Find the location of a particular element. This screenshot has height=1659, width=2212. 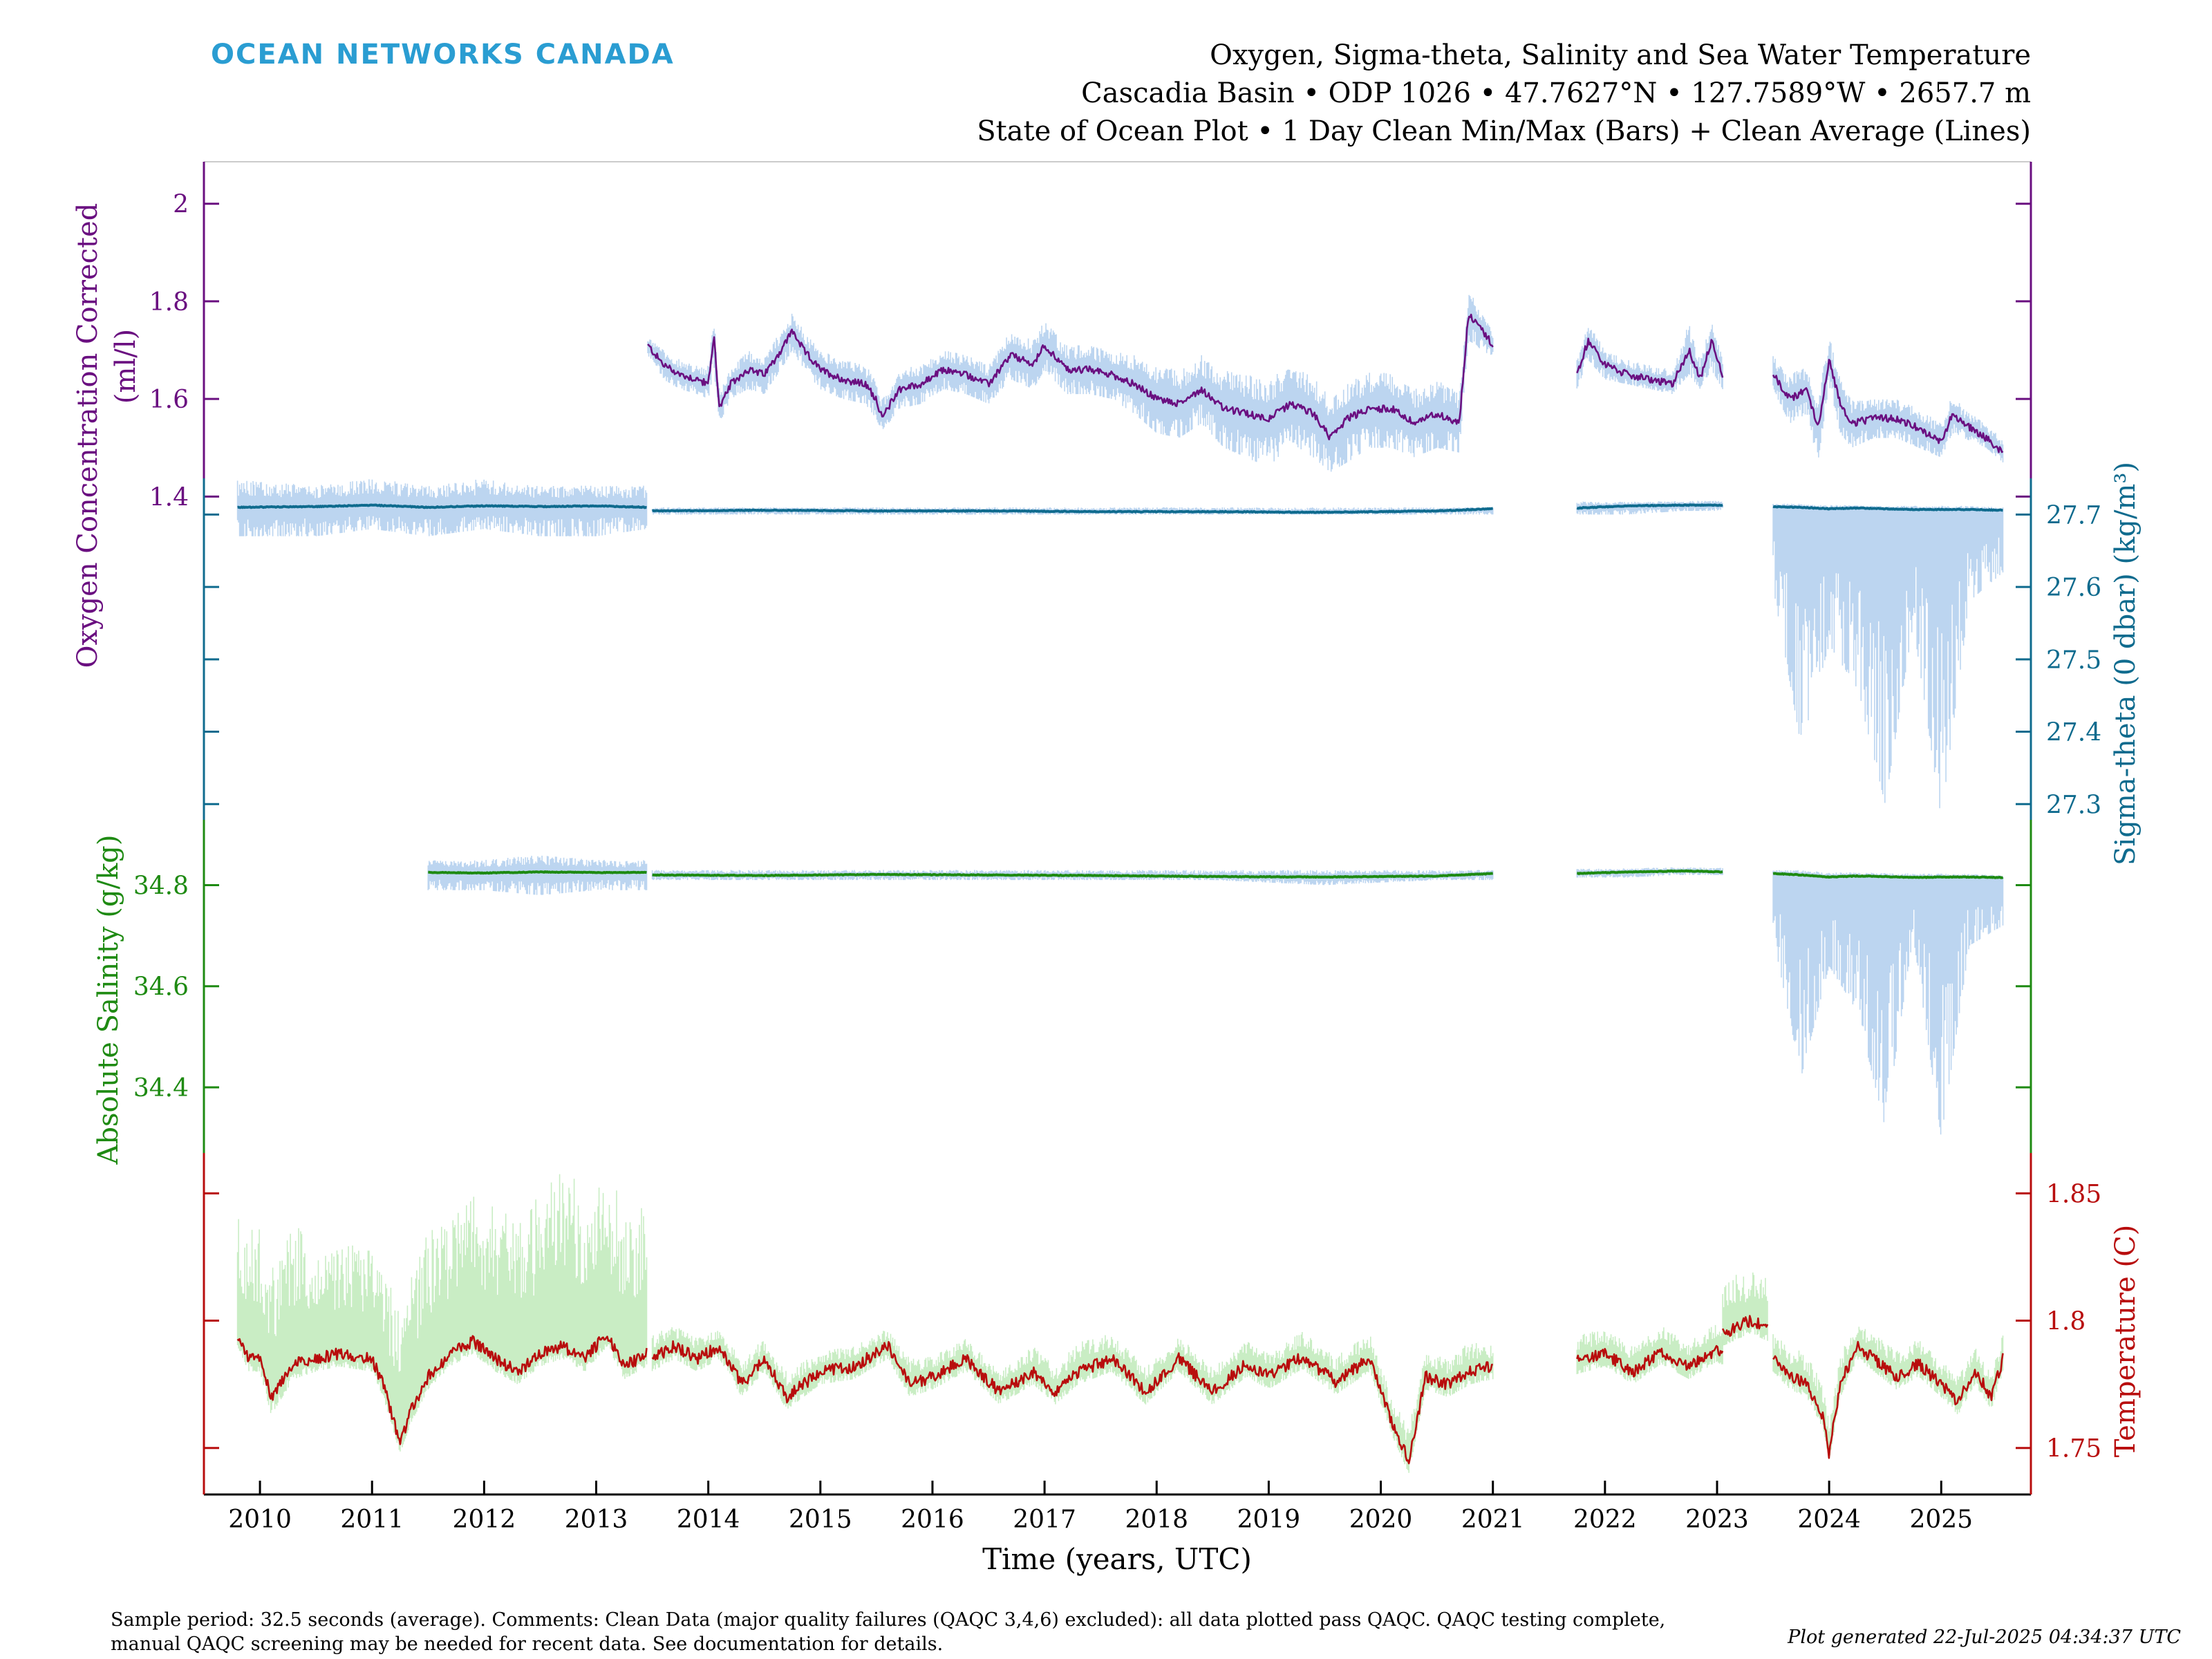

x-tick-label-4: 2014 is located at coordinates (709, 1520).